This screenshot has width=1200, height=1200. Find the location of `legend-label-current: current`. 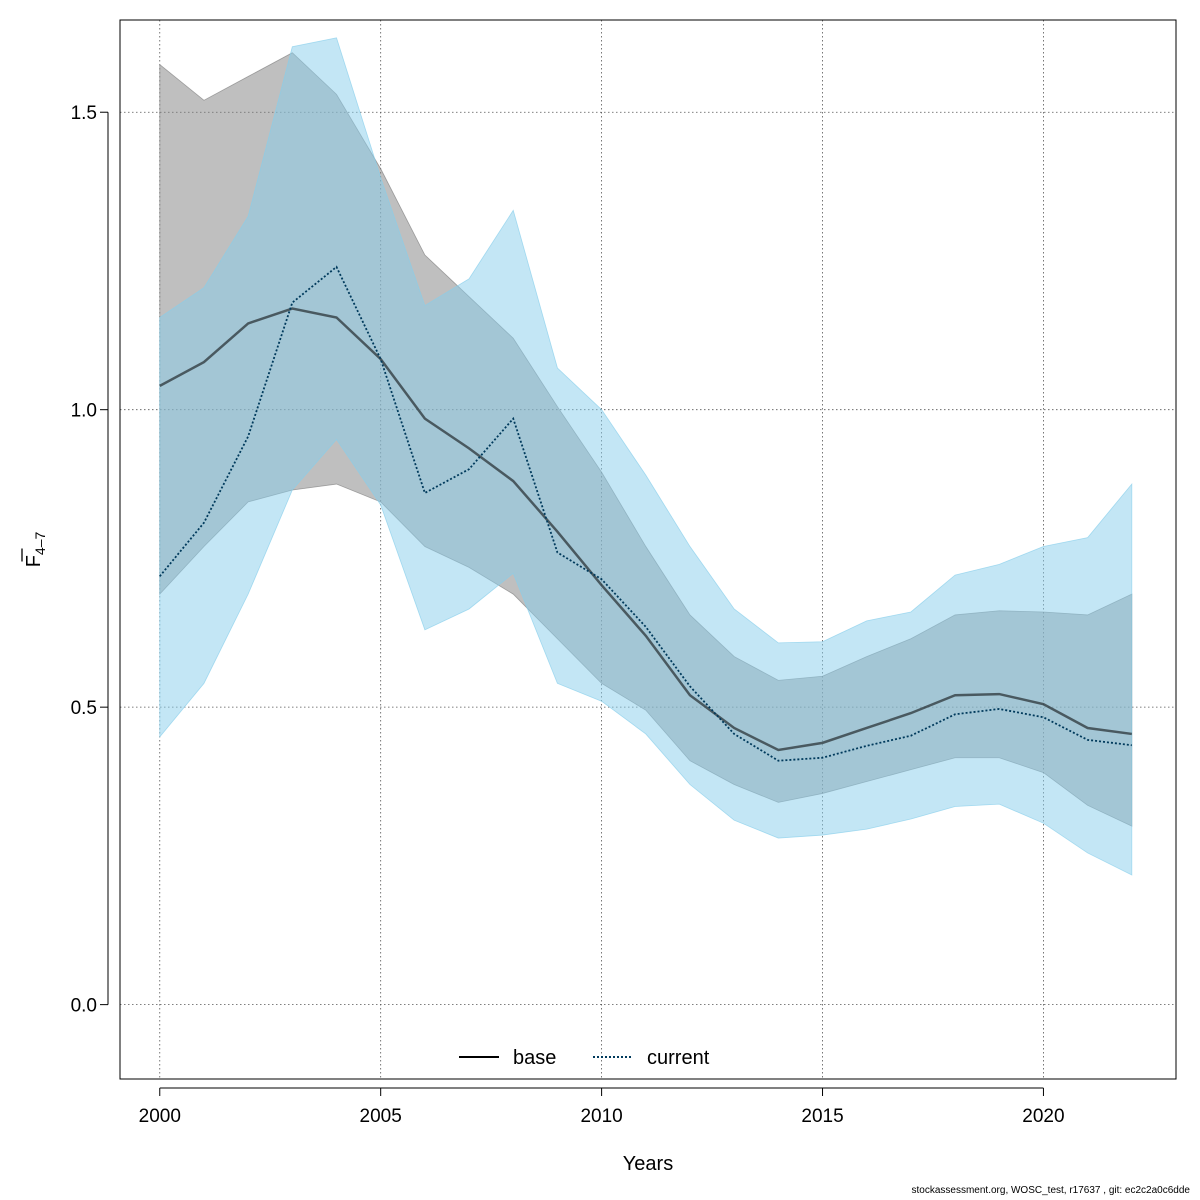

legend-label-current: current is located at coordinates (678, 1058).